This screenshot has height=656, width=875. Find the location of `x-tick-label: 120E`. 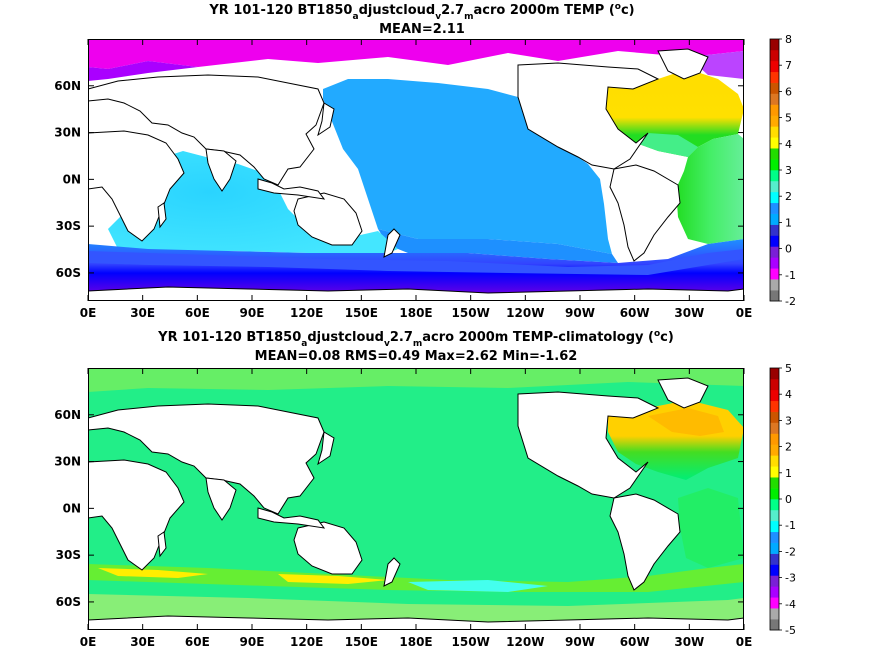

x-tick-label: 120E is located at coordinates (306, 642).